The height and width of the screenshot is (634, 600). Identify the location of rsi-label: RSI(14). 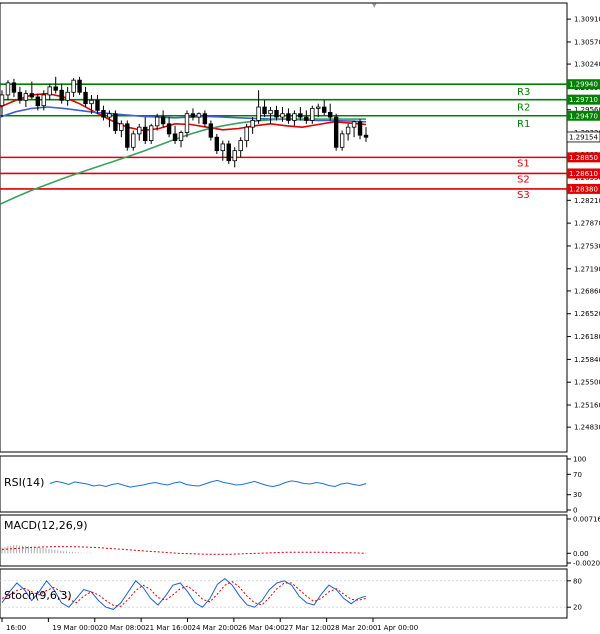
(24, 482).